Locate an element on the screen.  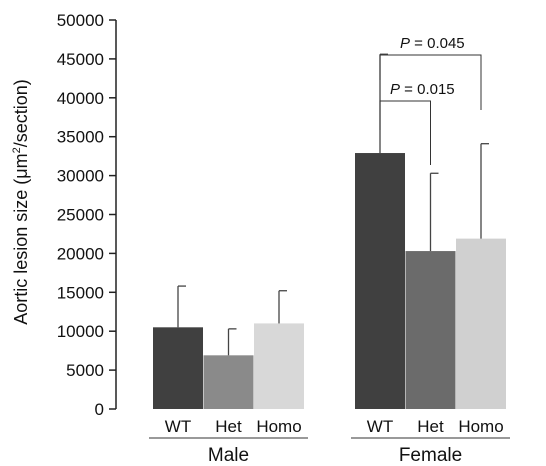
p-value-label: P = 0.015 is located at coordinates (422, 89).